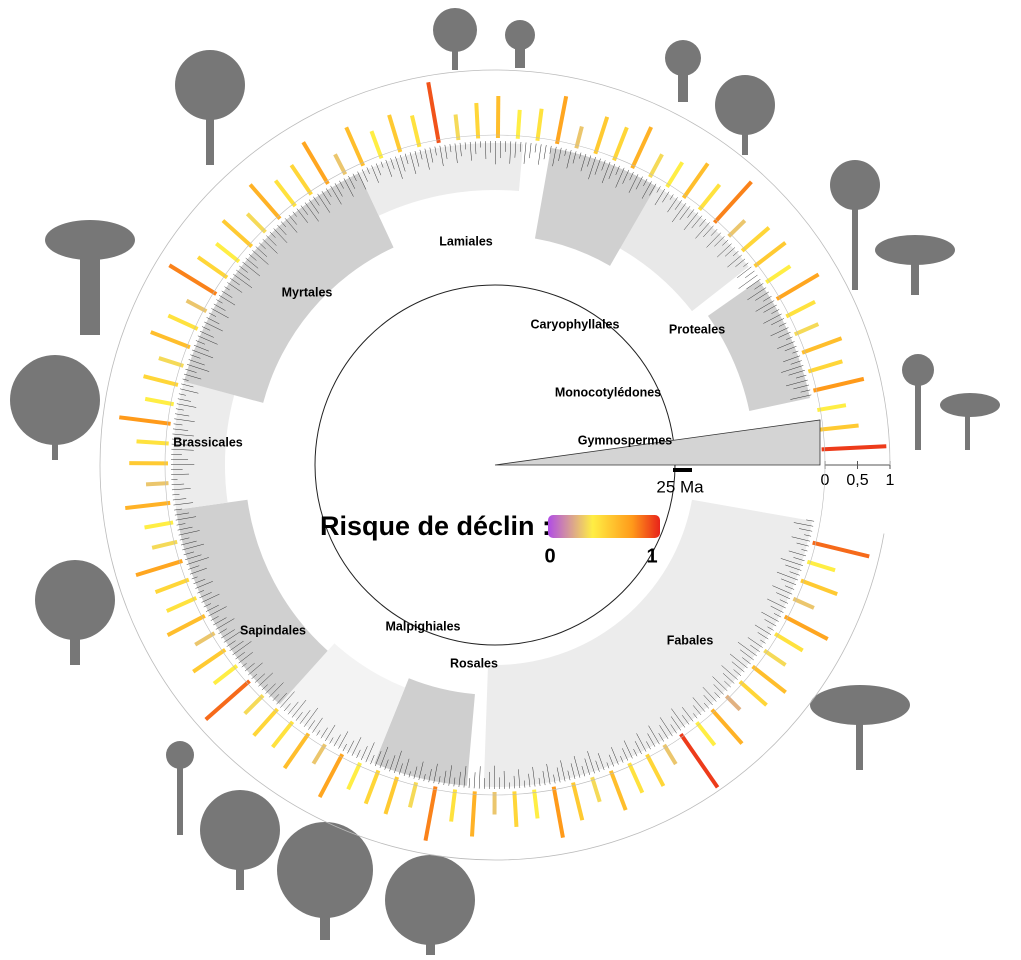 Image resolution: width=1021 pixels, height=960 pixels. Describe the element at coordinates (857, 480) in the screenshot. I see `axis-tick-label: 0,5` at that location.